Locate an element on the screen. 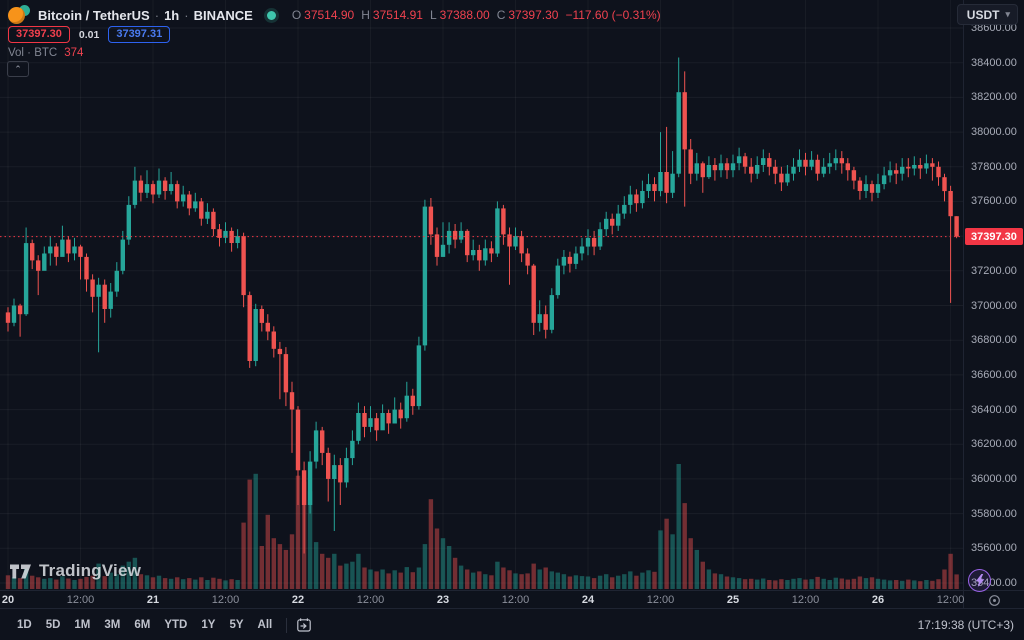  volume-value: 374 is located at coordinates (74, 53).